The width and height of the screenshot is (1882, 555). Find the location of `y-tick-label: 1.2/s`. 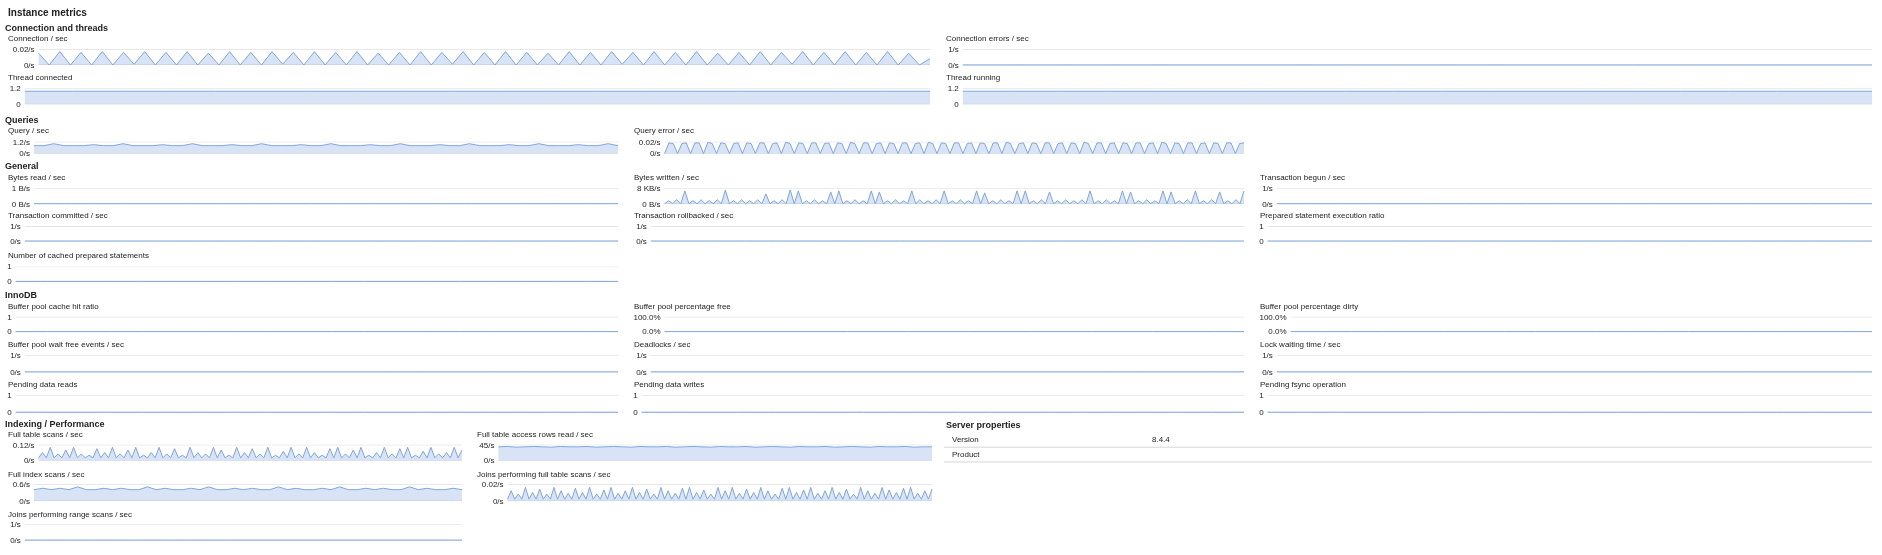

y-tick-label: 1.2/s is located at coordinates (21, 142).